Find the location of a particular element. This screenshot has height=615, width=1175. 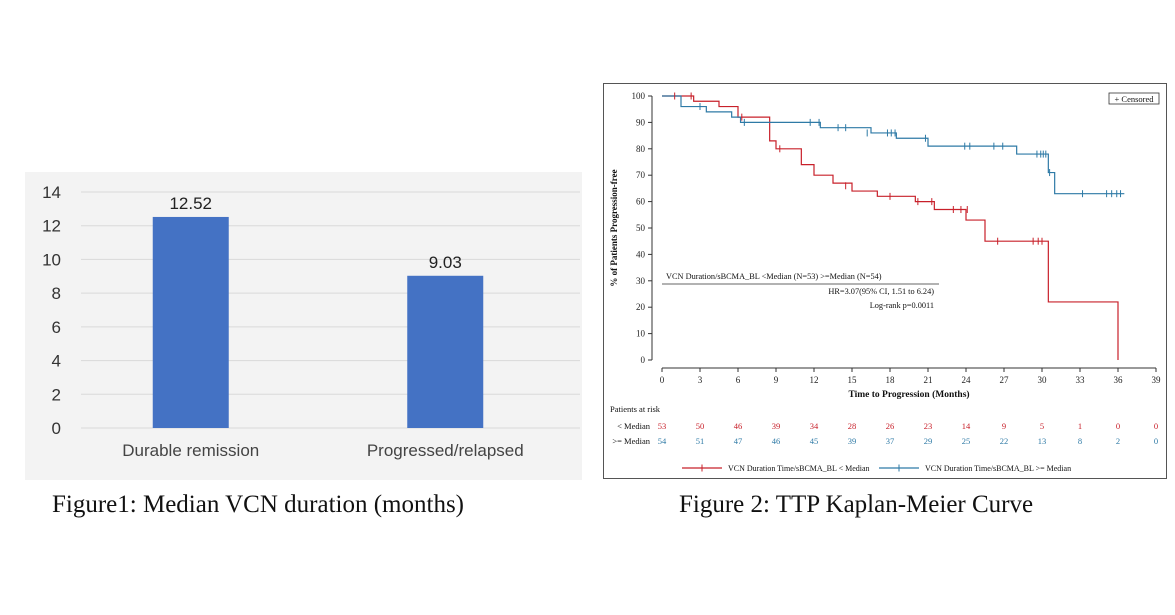

x-tick-label: 21 is located at coordinates (928, 380).